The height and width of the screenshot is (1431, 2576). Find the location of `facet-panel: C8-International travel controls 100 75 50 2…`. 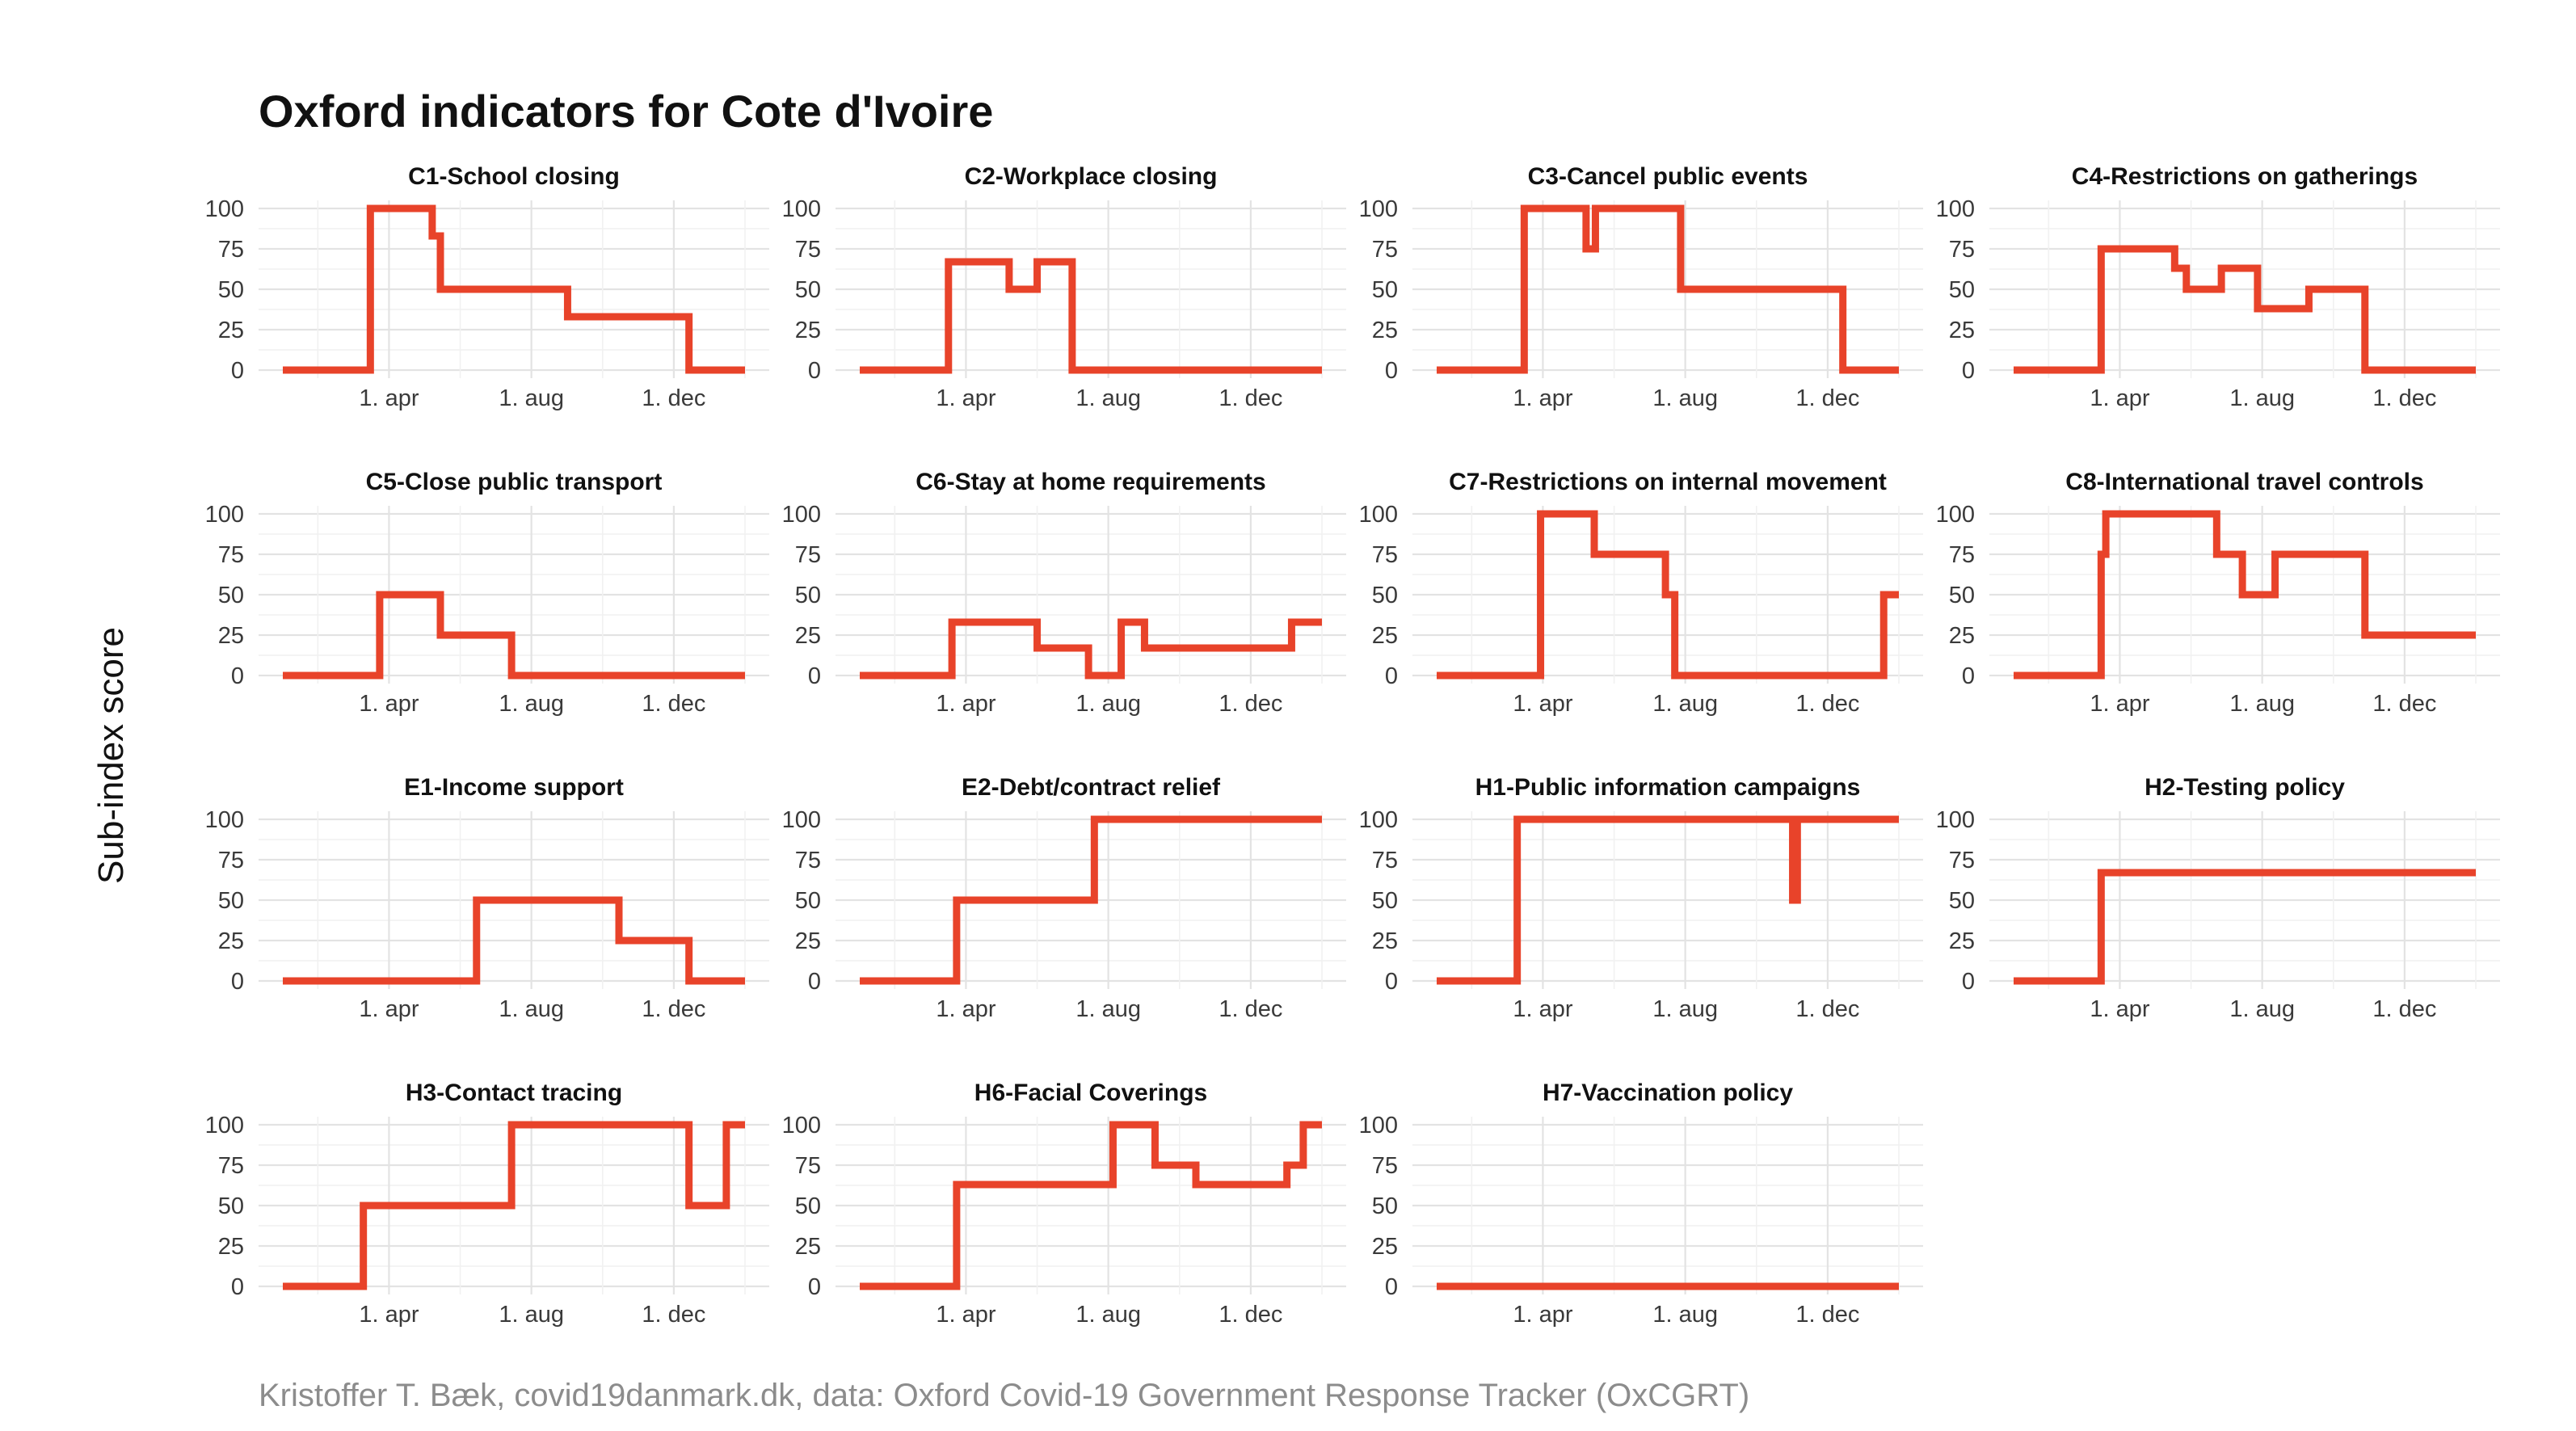

facet-panel: C8-International travel controls 100 75 50 2… is located at coordinates (2218, 593).